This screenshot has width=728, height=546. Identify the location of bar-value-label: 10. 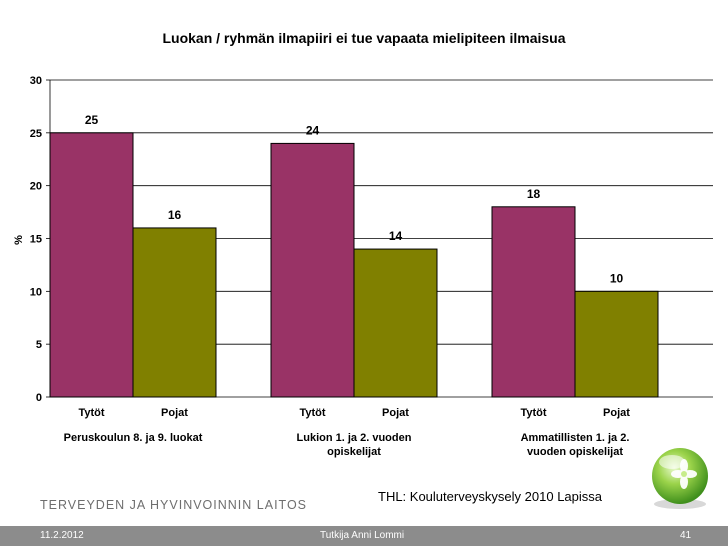
(617, 278).